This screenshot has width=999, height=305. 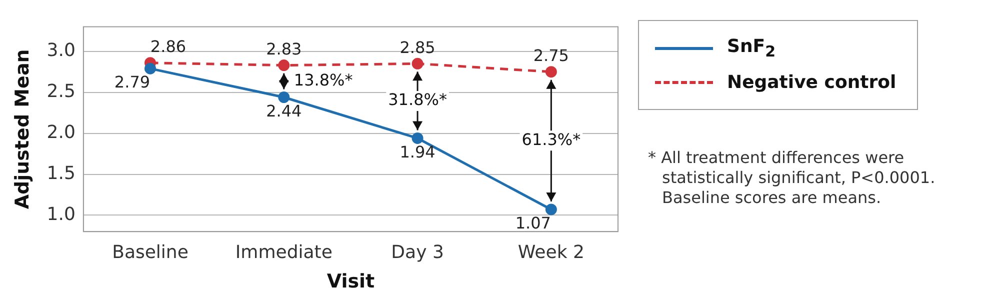 What do you see at coordinates (811, 82) in the screenshot?
I see `legend-label: Negative control` at bounding box center [811, 82].